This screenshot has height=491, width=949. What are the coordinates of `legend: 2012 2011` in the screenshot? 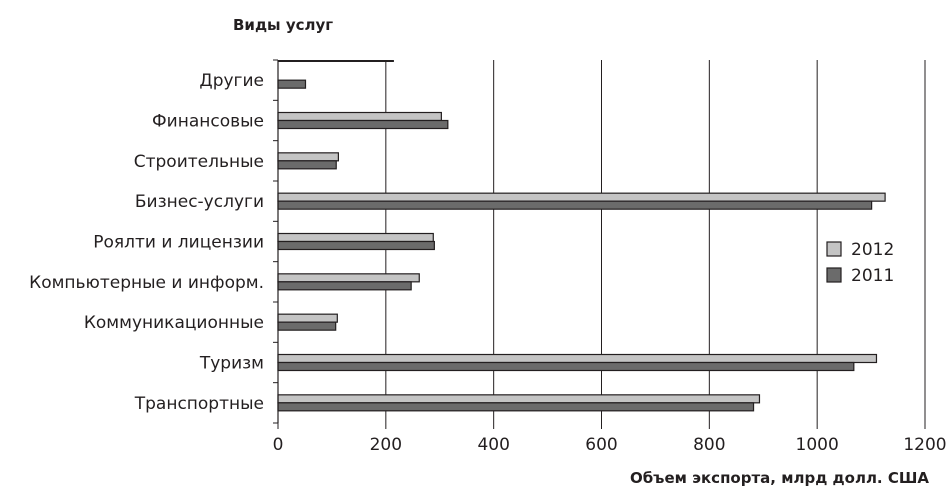 It's located at (860, 263).